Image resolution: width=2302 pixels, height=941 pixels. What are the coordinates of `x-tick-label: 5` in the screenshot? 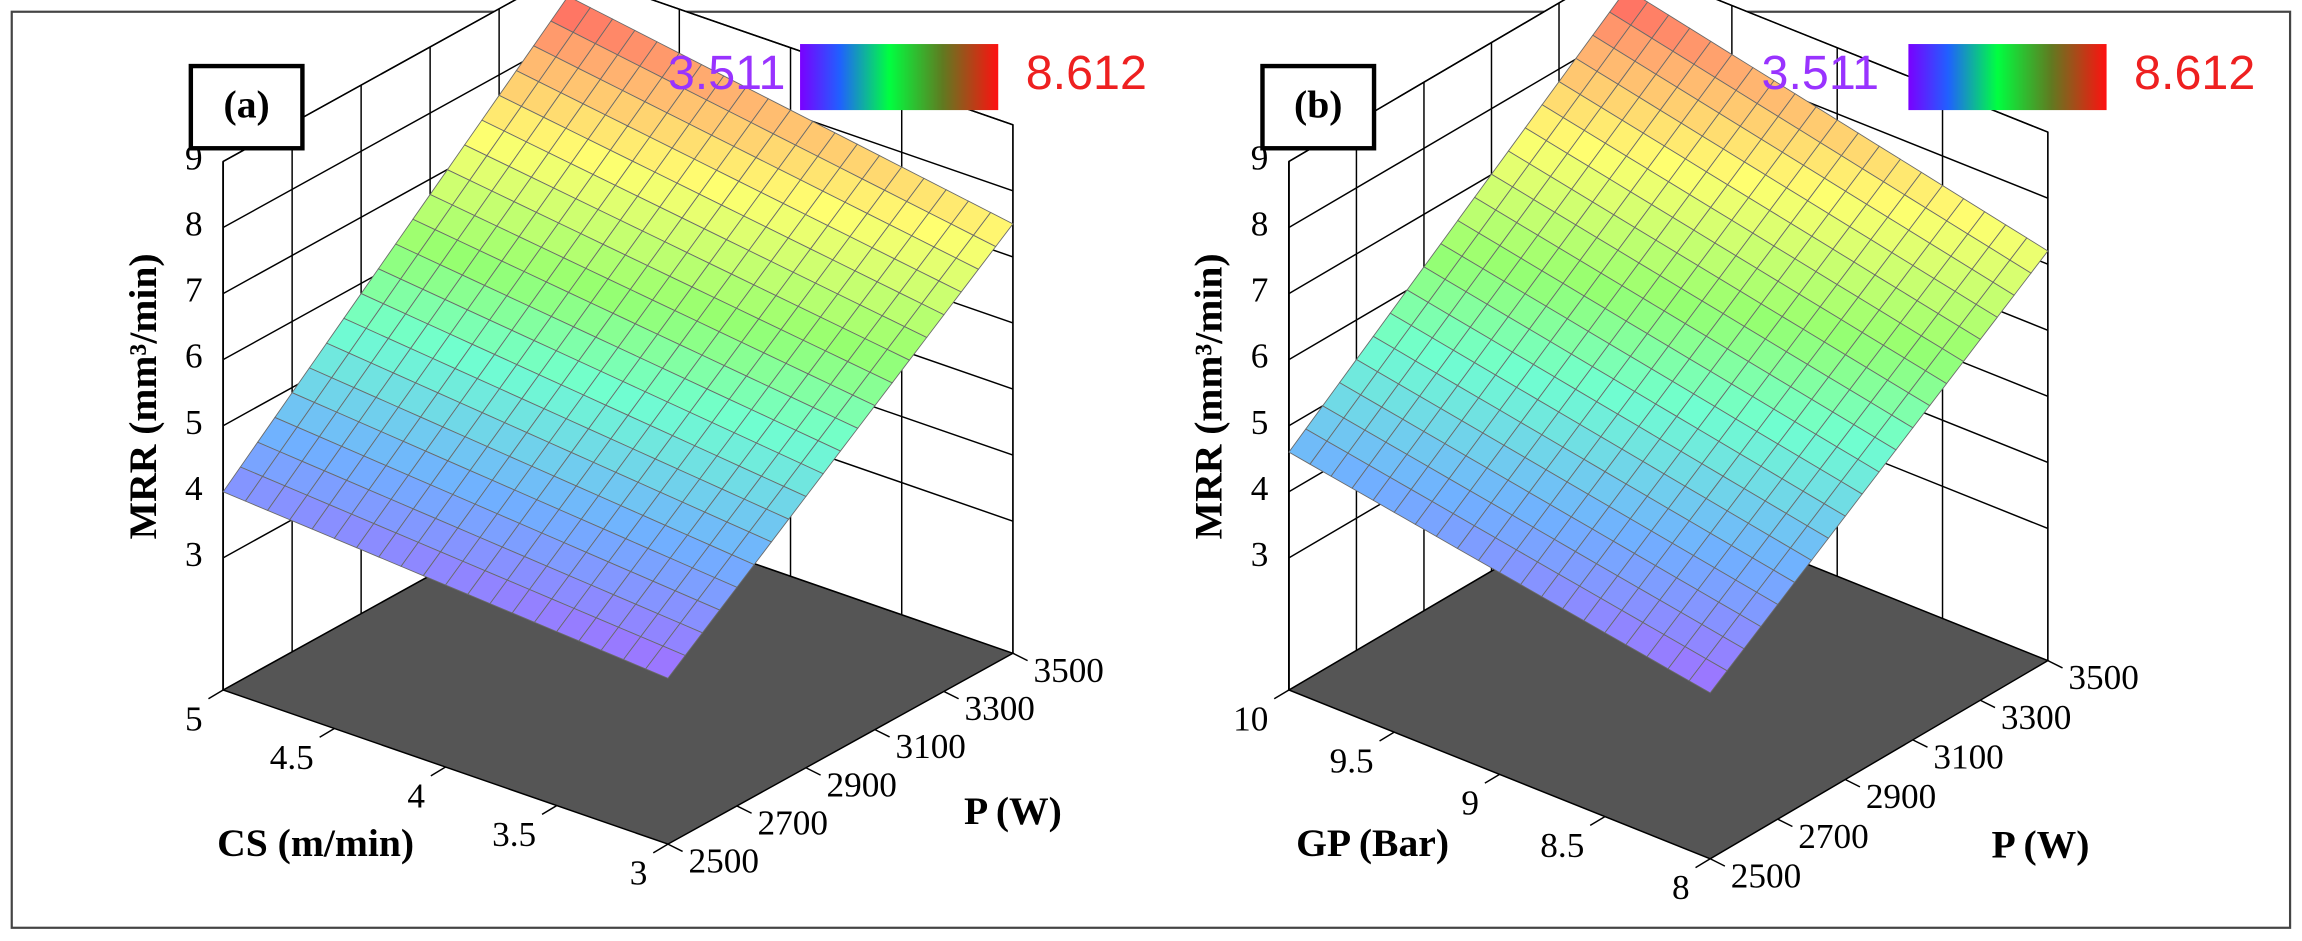 It's located at (194, 718).